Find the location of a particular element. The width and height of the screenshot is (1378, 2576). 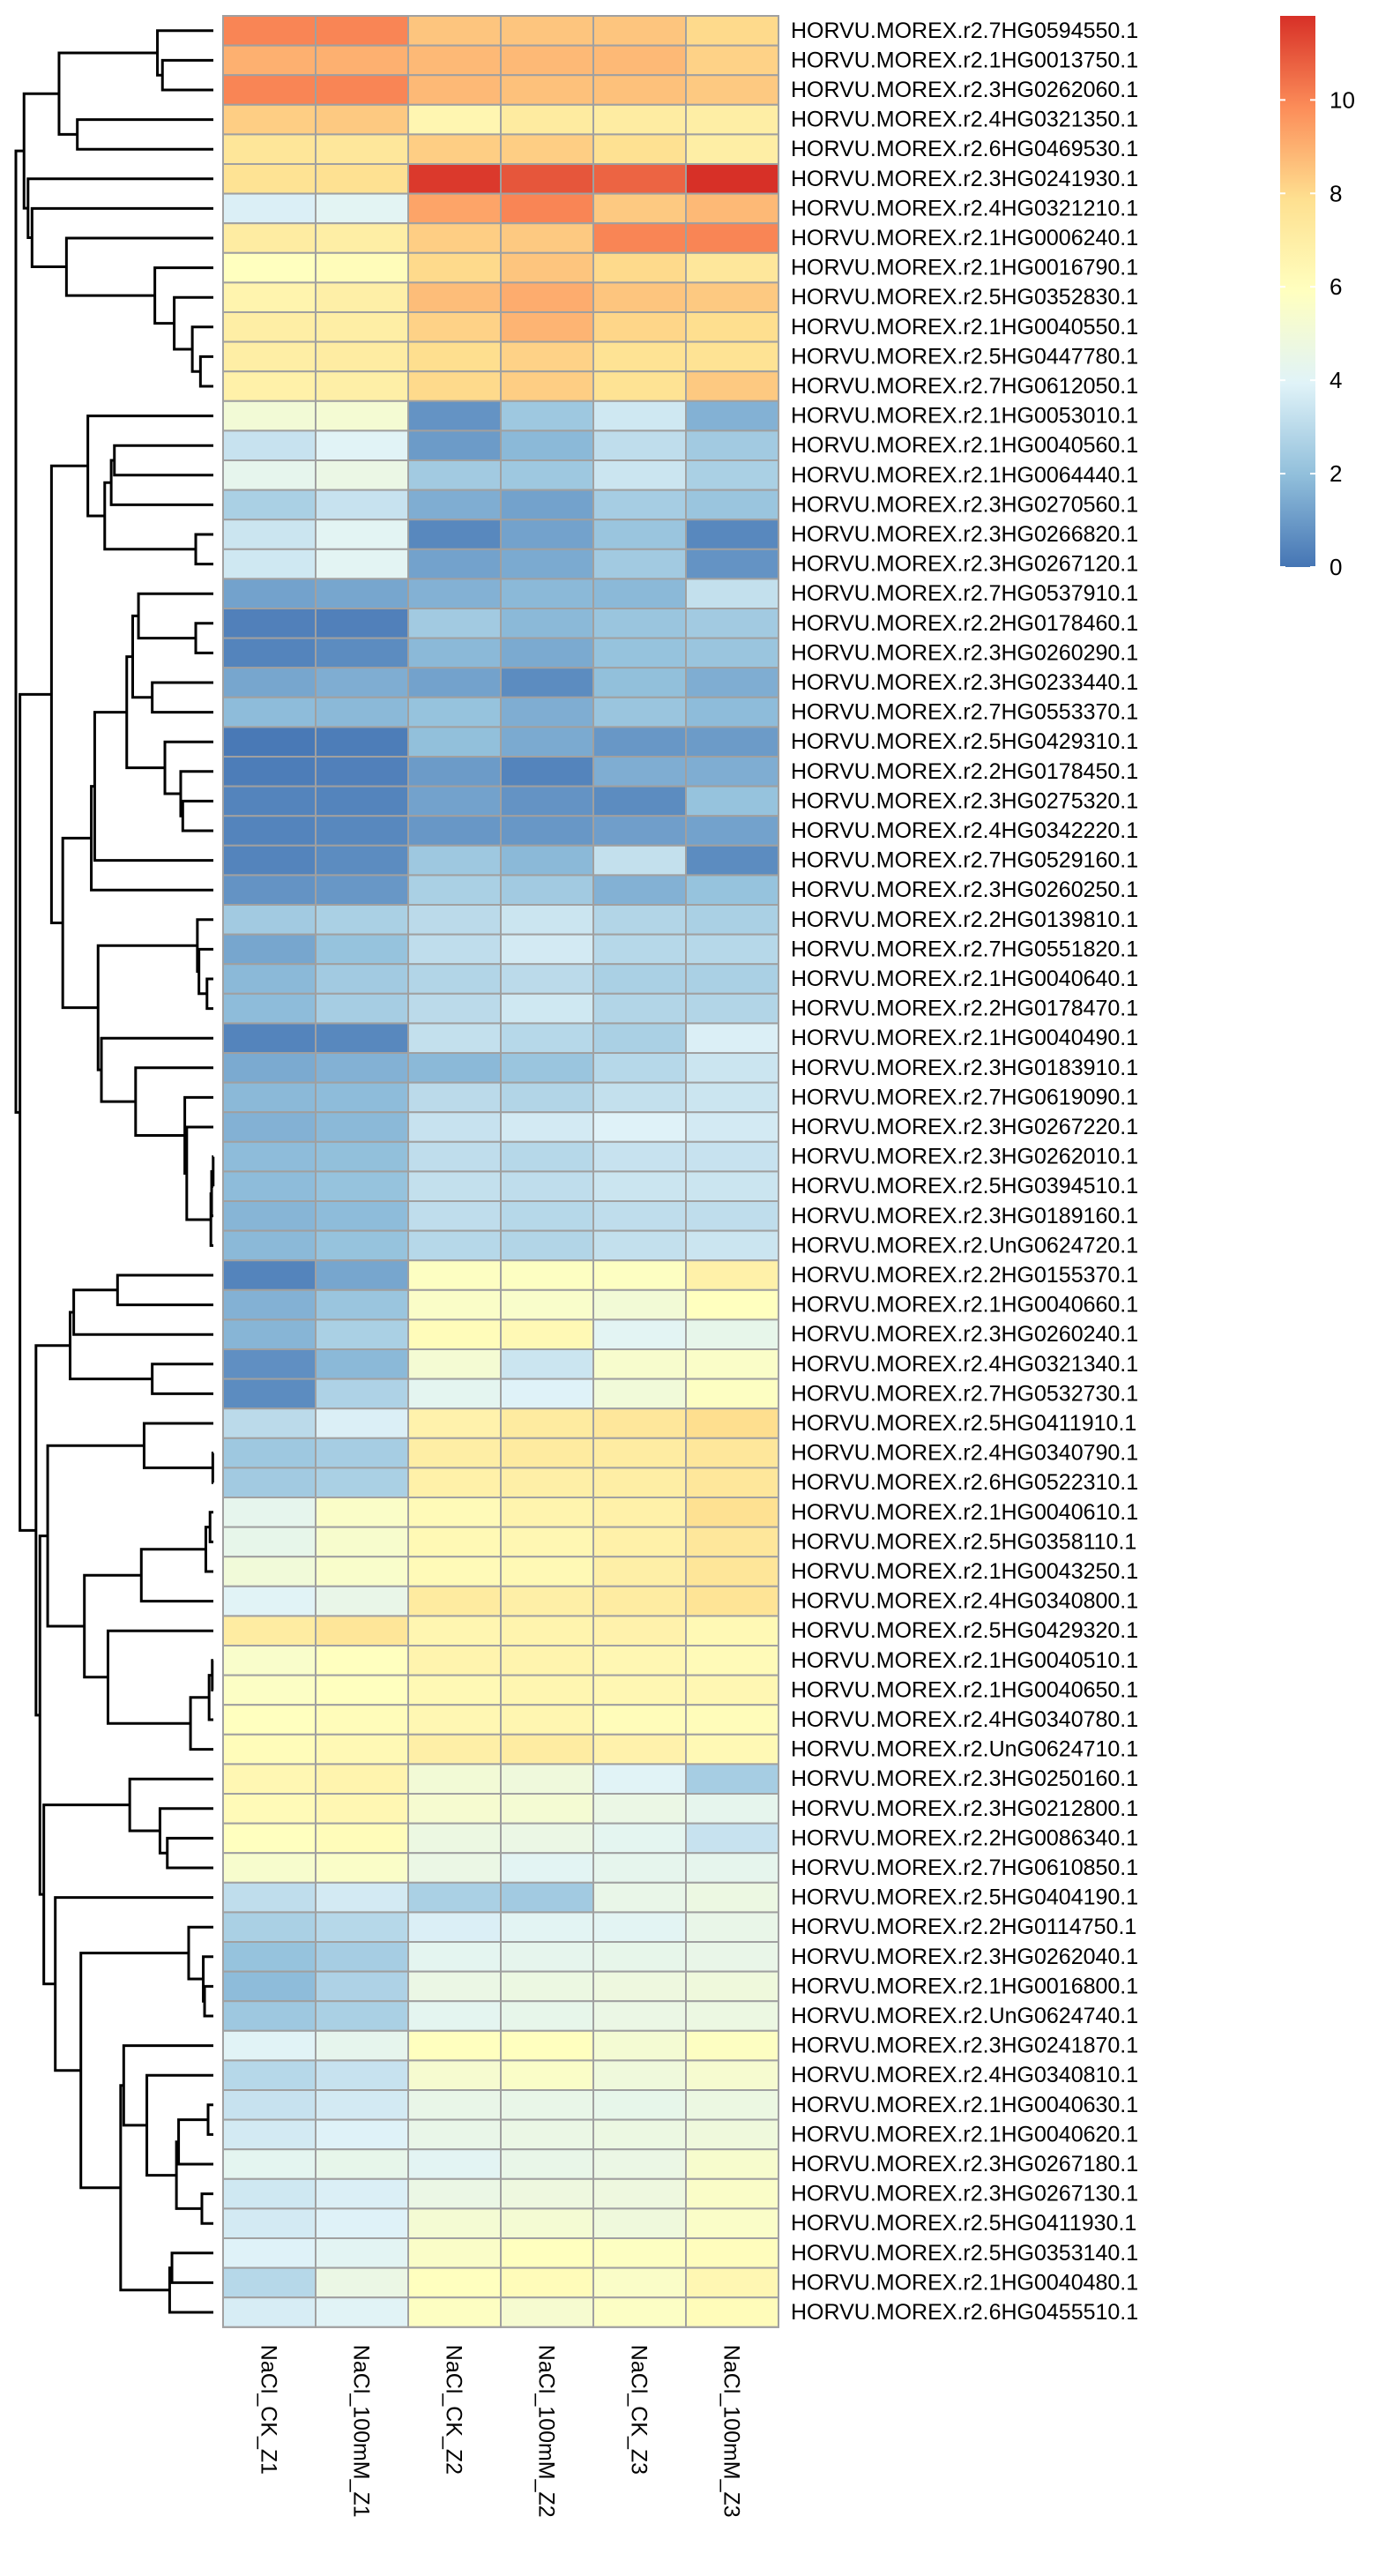

row-label: HORVU.MOREX.r2.1HG0013750.1 is located at coordinates (965, 60).